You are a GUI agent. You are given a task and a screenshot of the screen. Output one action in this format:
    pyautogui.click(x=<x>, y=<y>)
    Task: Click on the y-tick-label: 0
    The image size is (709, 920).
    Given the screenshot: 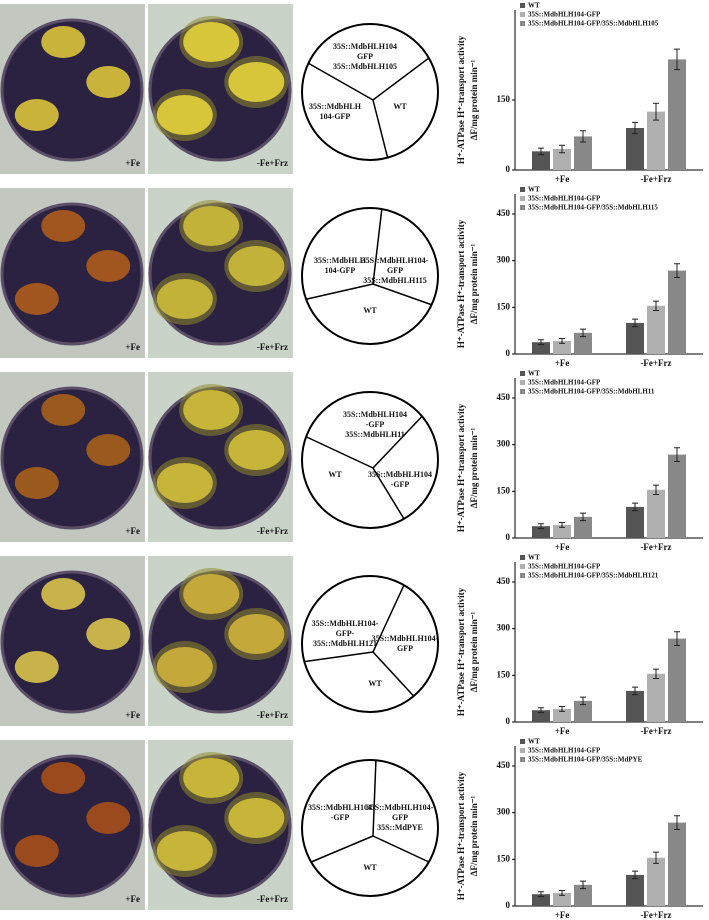 What is the action you would take?
    pyautogui.click(x=508, y=169)
    